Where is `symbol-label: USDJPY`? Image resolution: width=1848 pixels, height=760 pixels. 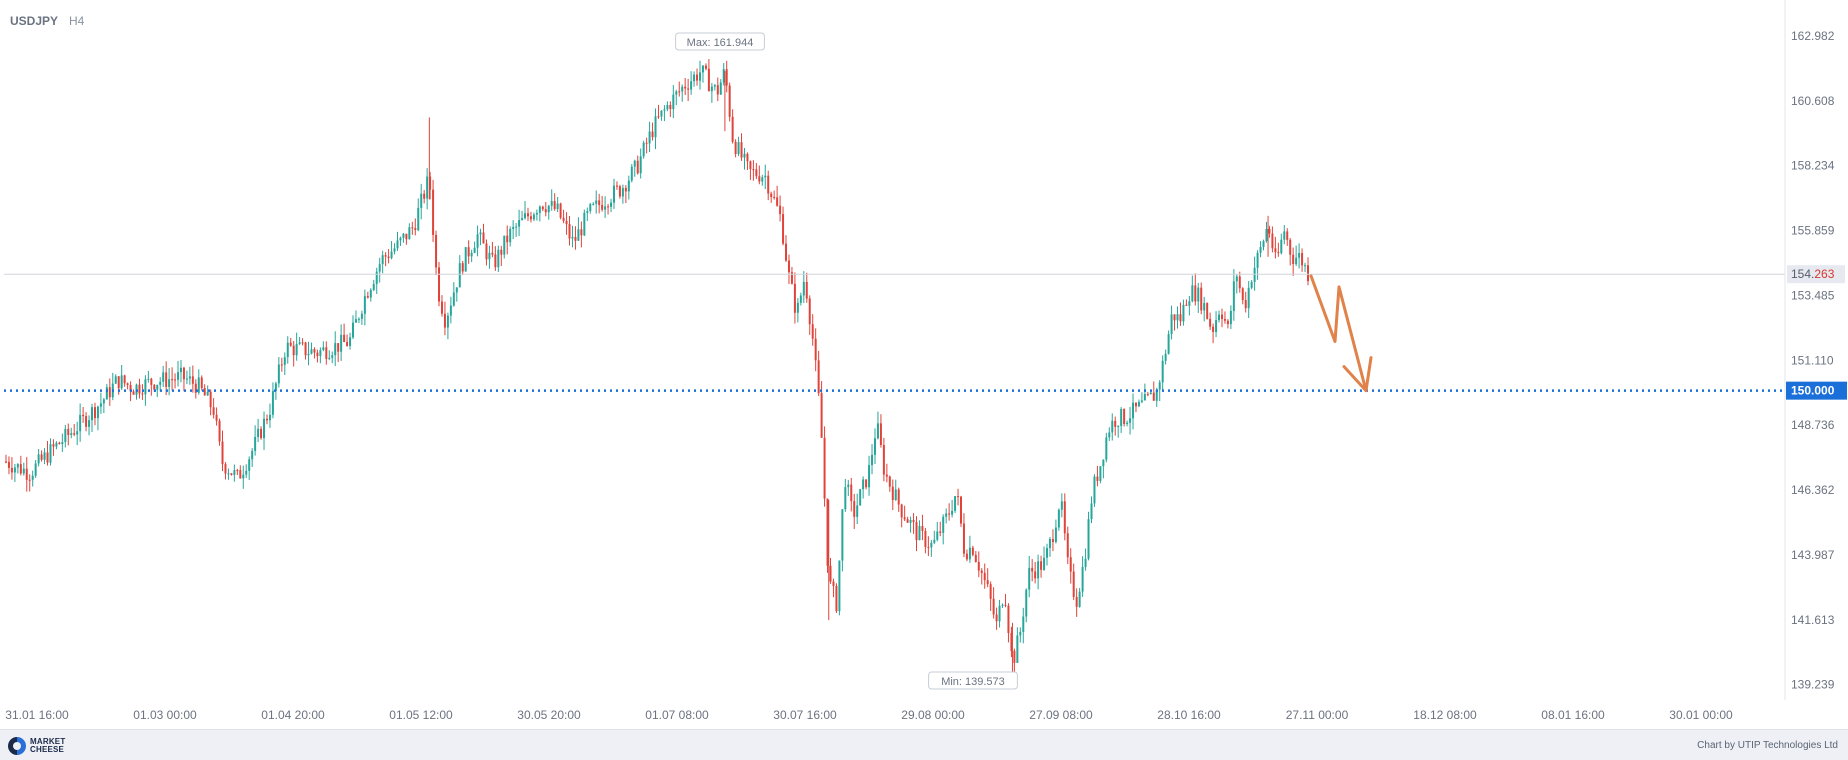
symbol-label: USDJPY is located at coordinates (34, 21).